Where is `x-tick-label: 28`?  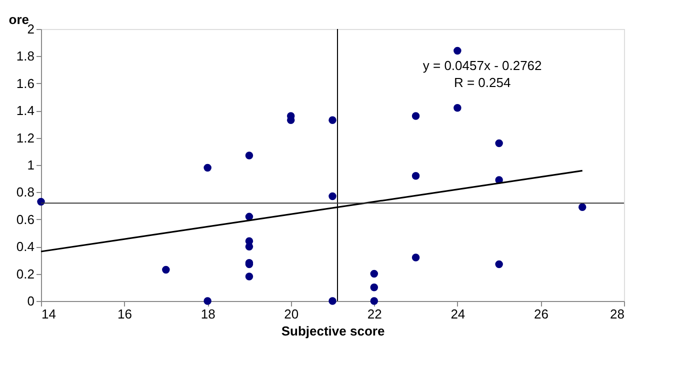 x-tick-label: 28 is located at coordinates (617, 314).